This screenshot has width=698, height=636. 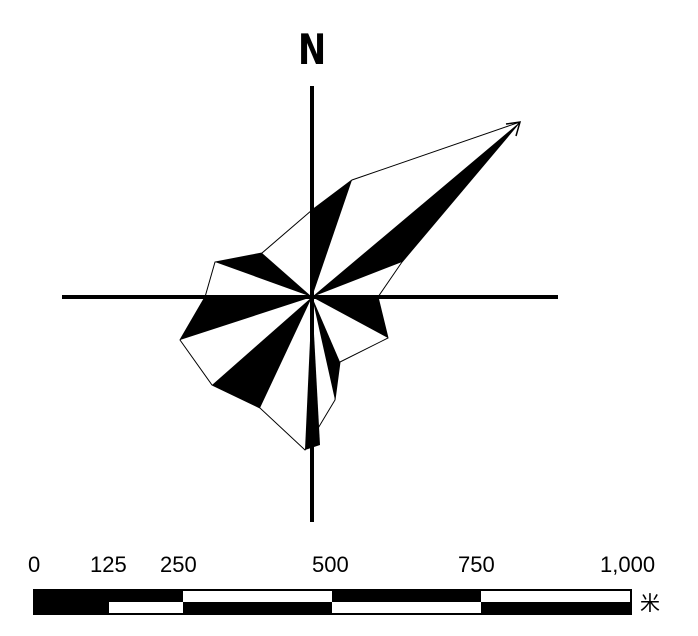 I want to click on scale-tick-750: 750, so click(x=476, y=564).